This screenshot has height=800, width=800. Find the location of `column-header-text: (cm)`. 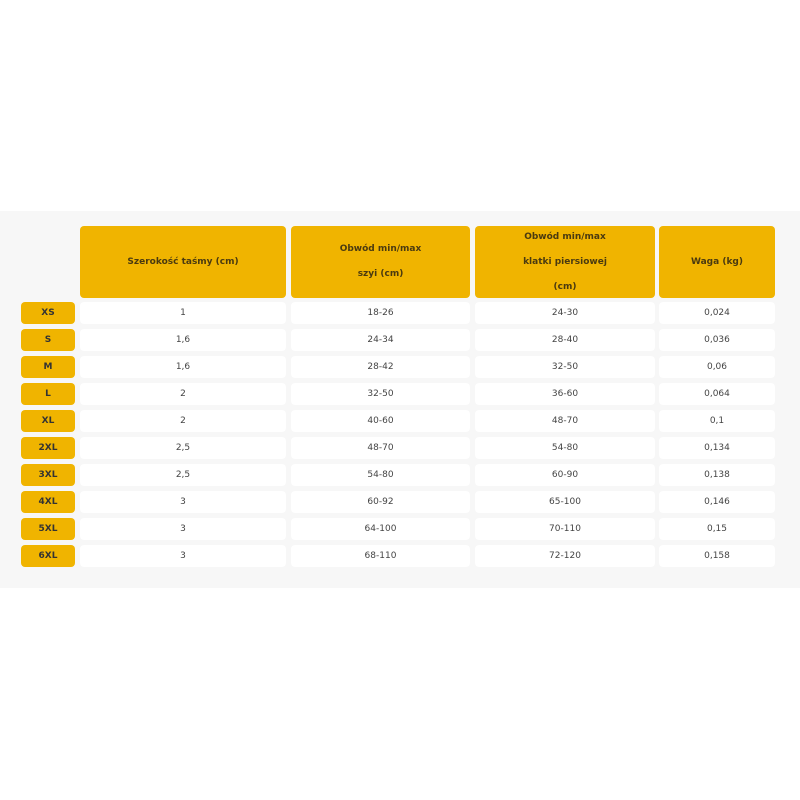

column-header-text: (cm) is located at coordinates (565, 286).